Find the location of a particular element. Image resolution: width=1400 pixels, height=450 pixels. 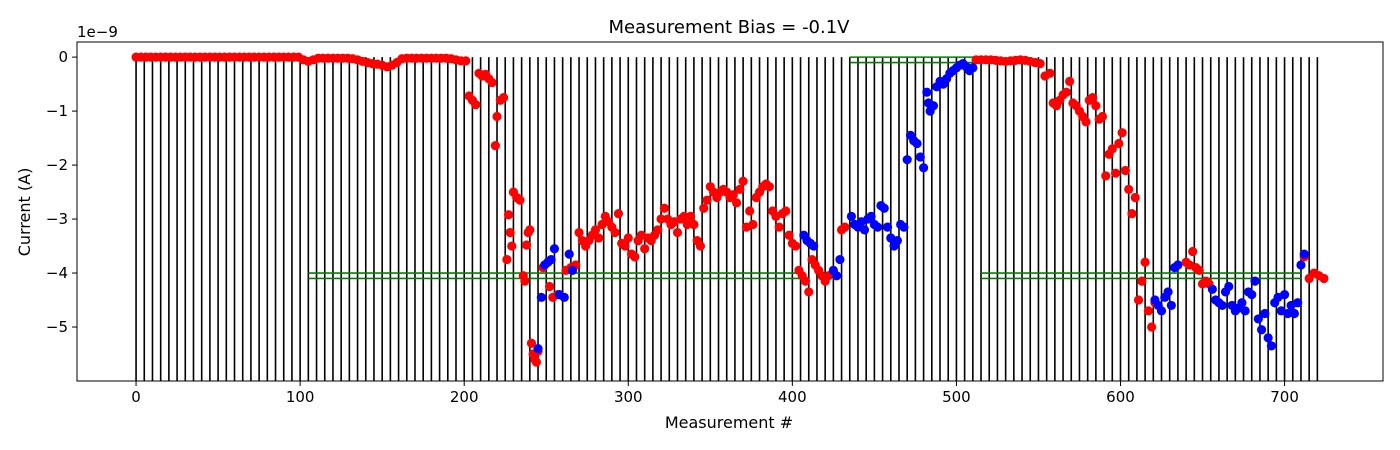

x-tick-label: 300 is located at coordinates (628, 397).